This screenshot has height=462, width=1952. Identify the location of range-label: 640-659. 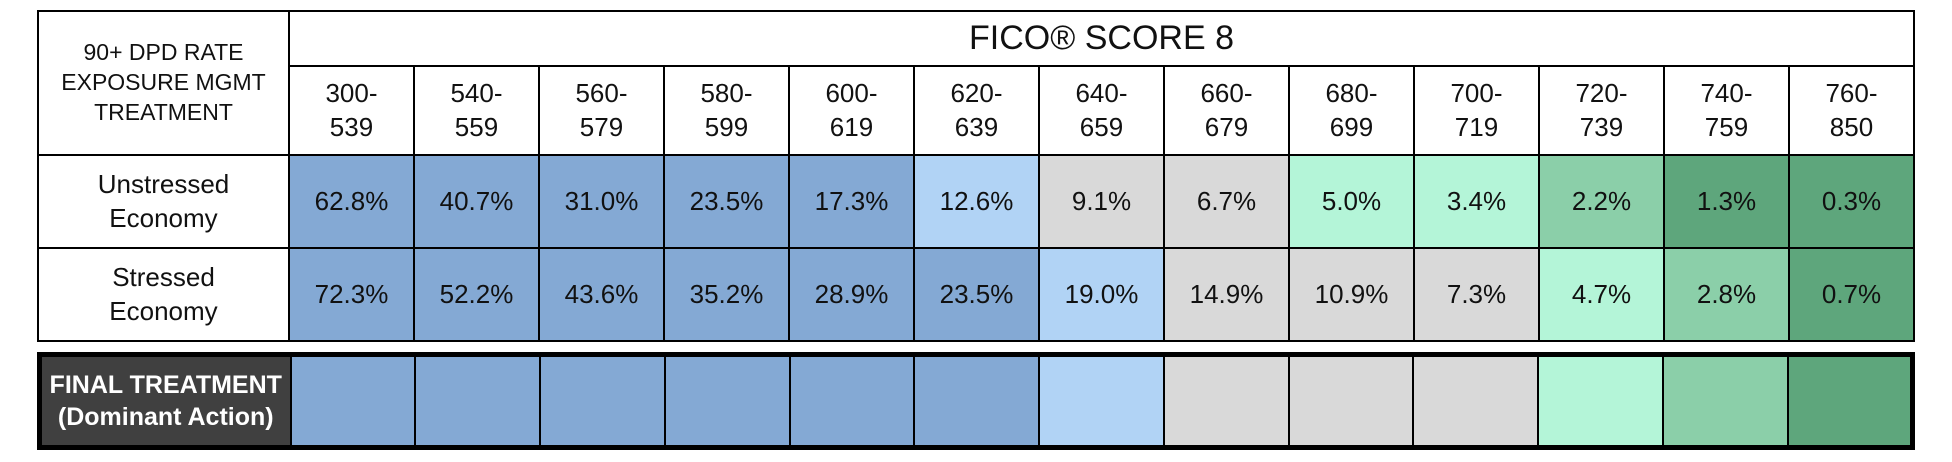
(1101, 109).